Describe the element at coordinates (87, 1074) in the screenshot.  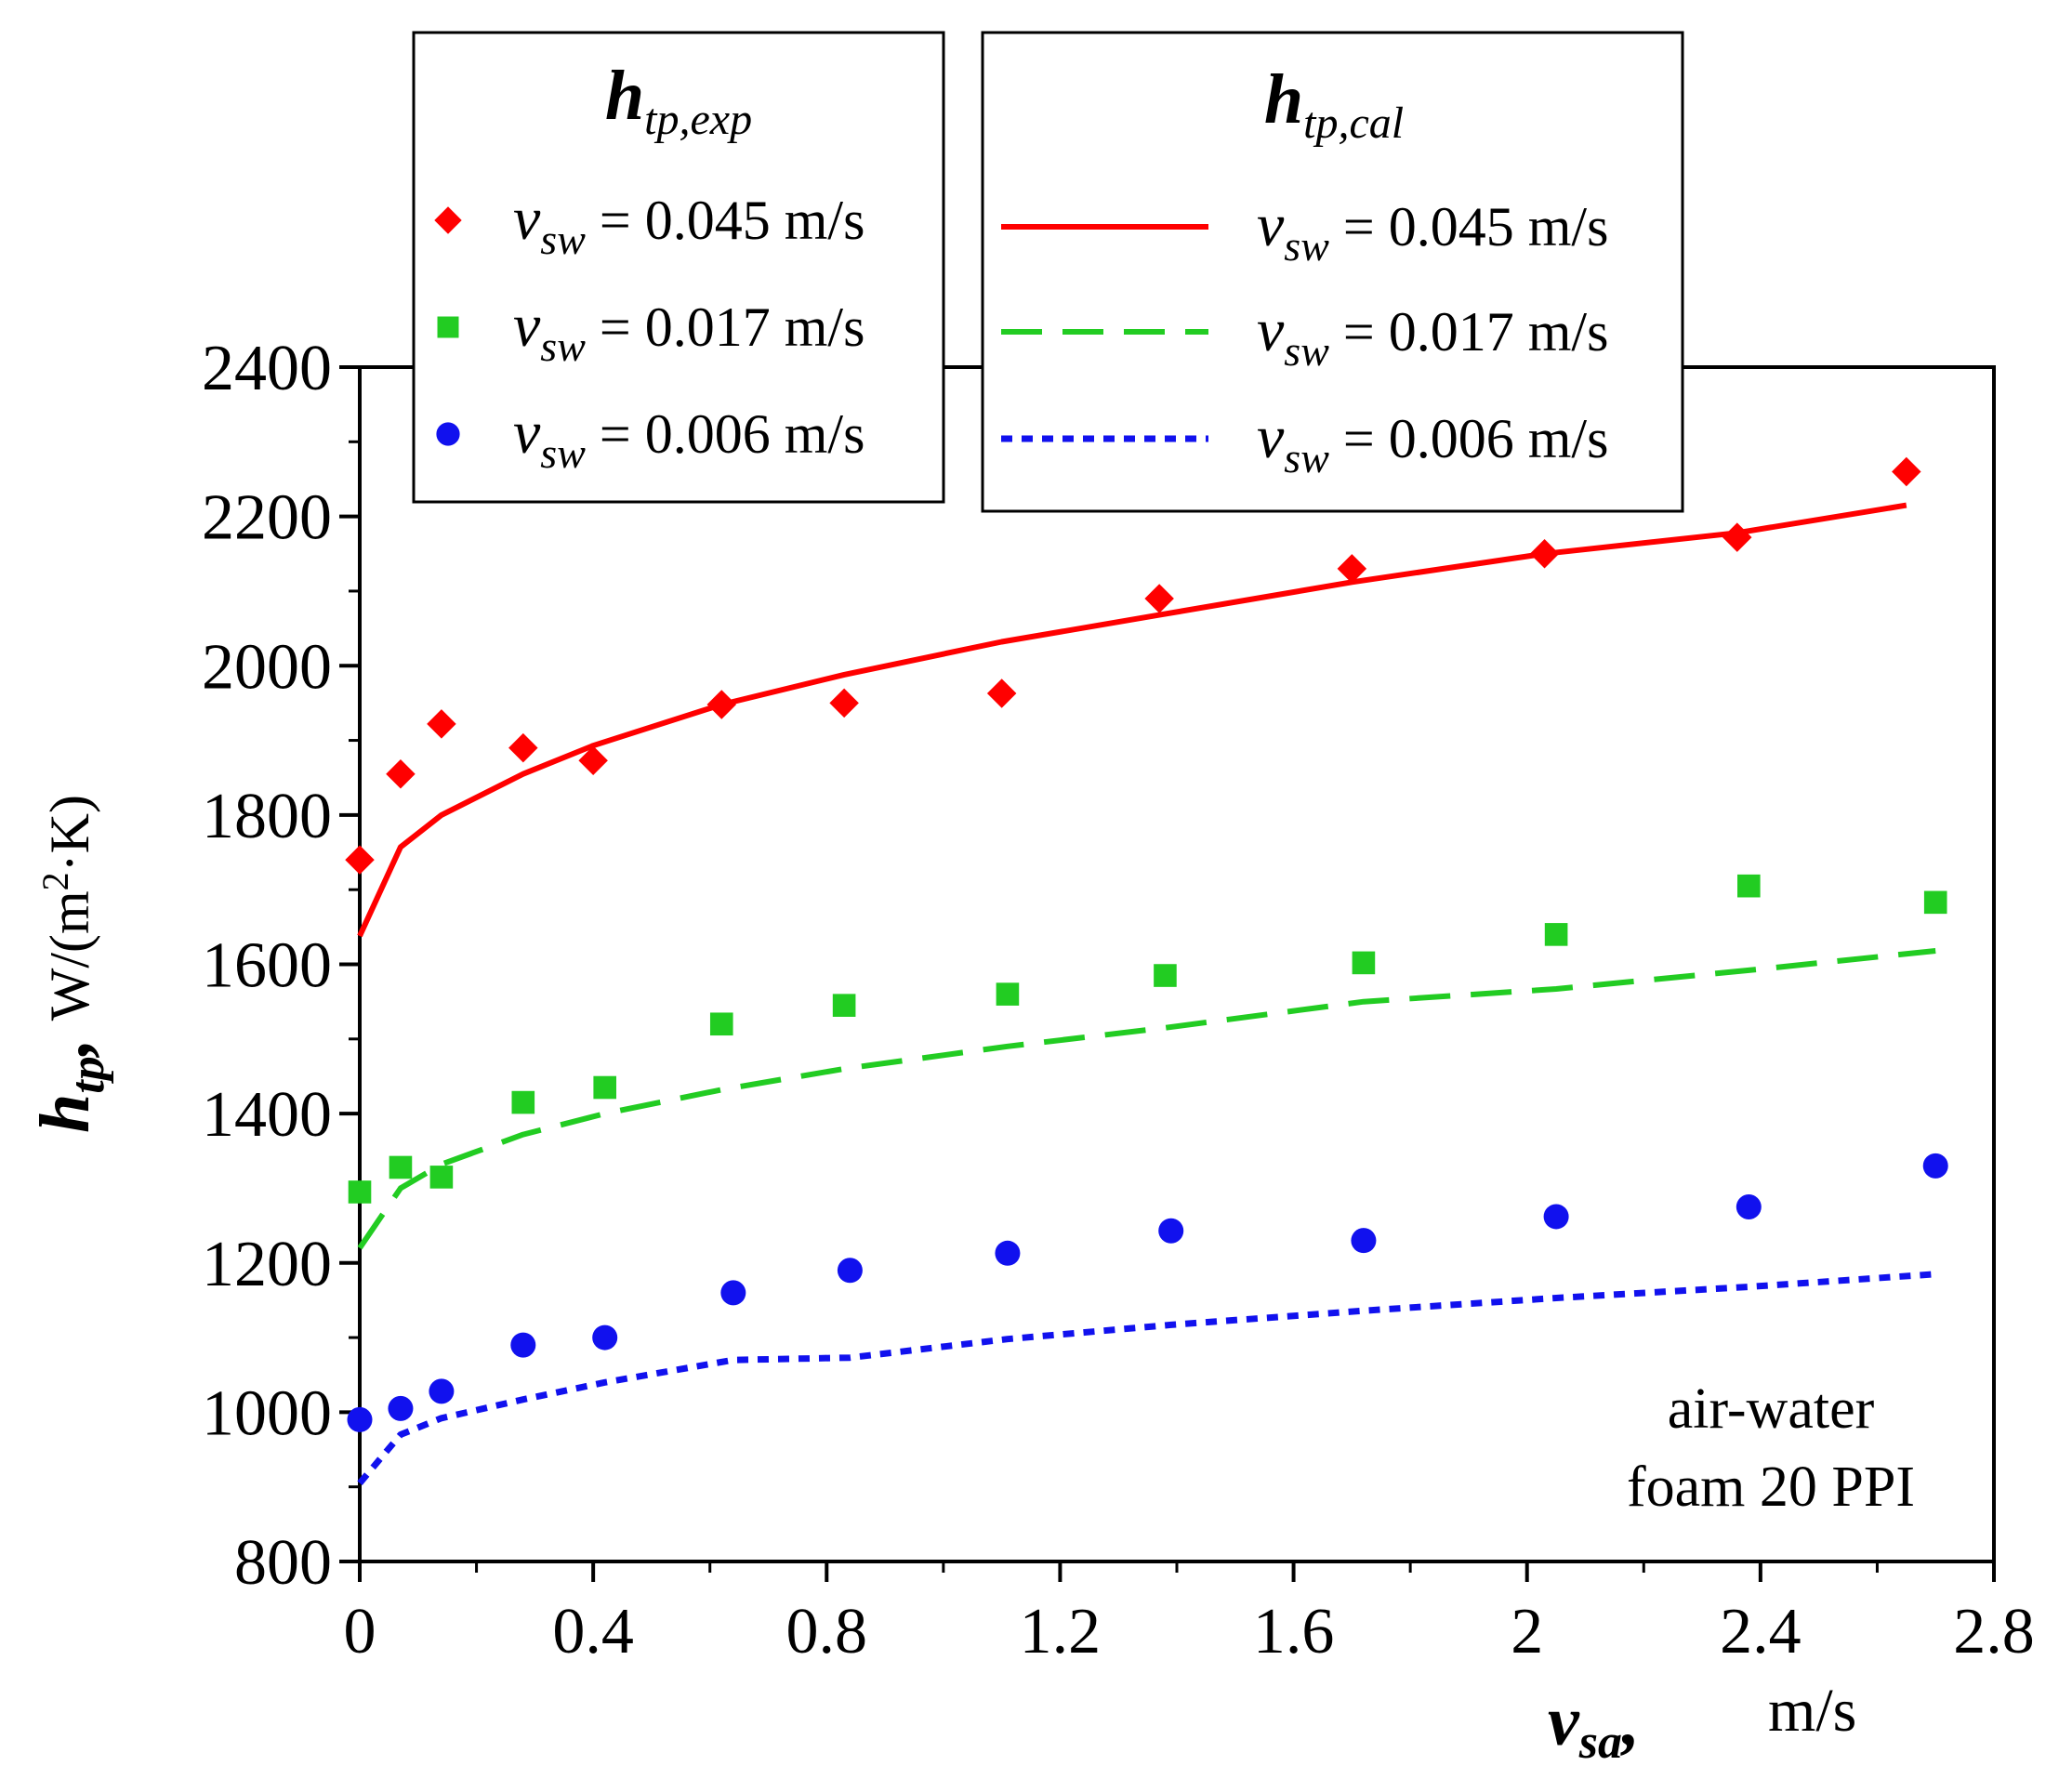
I see `y-axis-subscript: tp` at that location.